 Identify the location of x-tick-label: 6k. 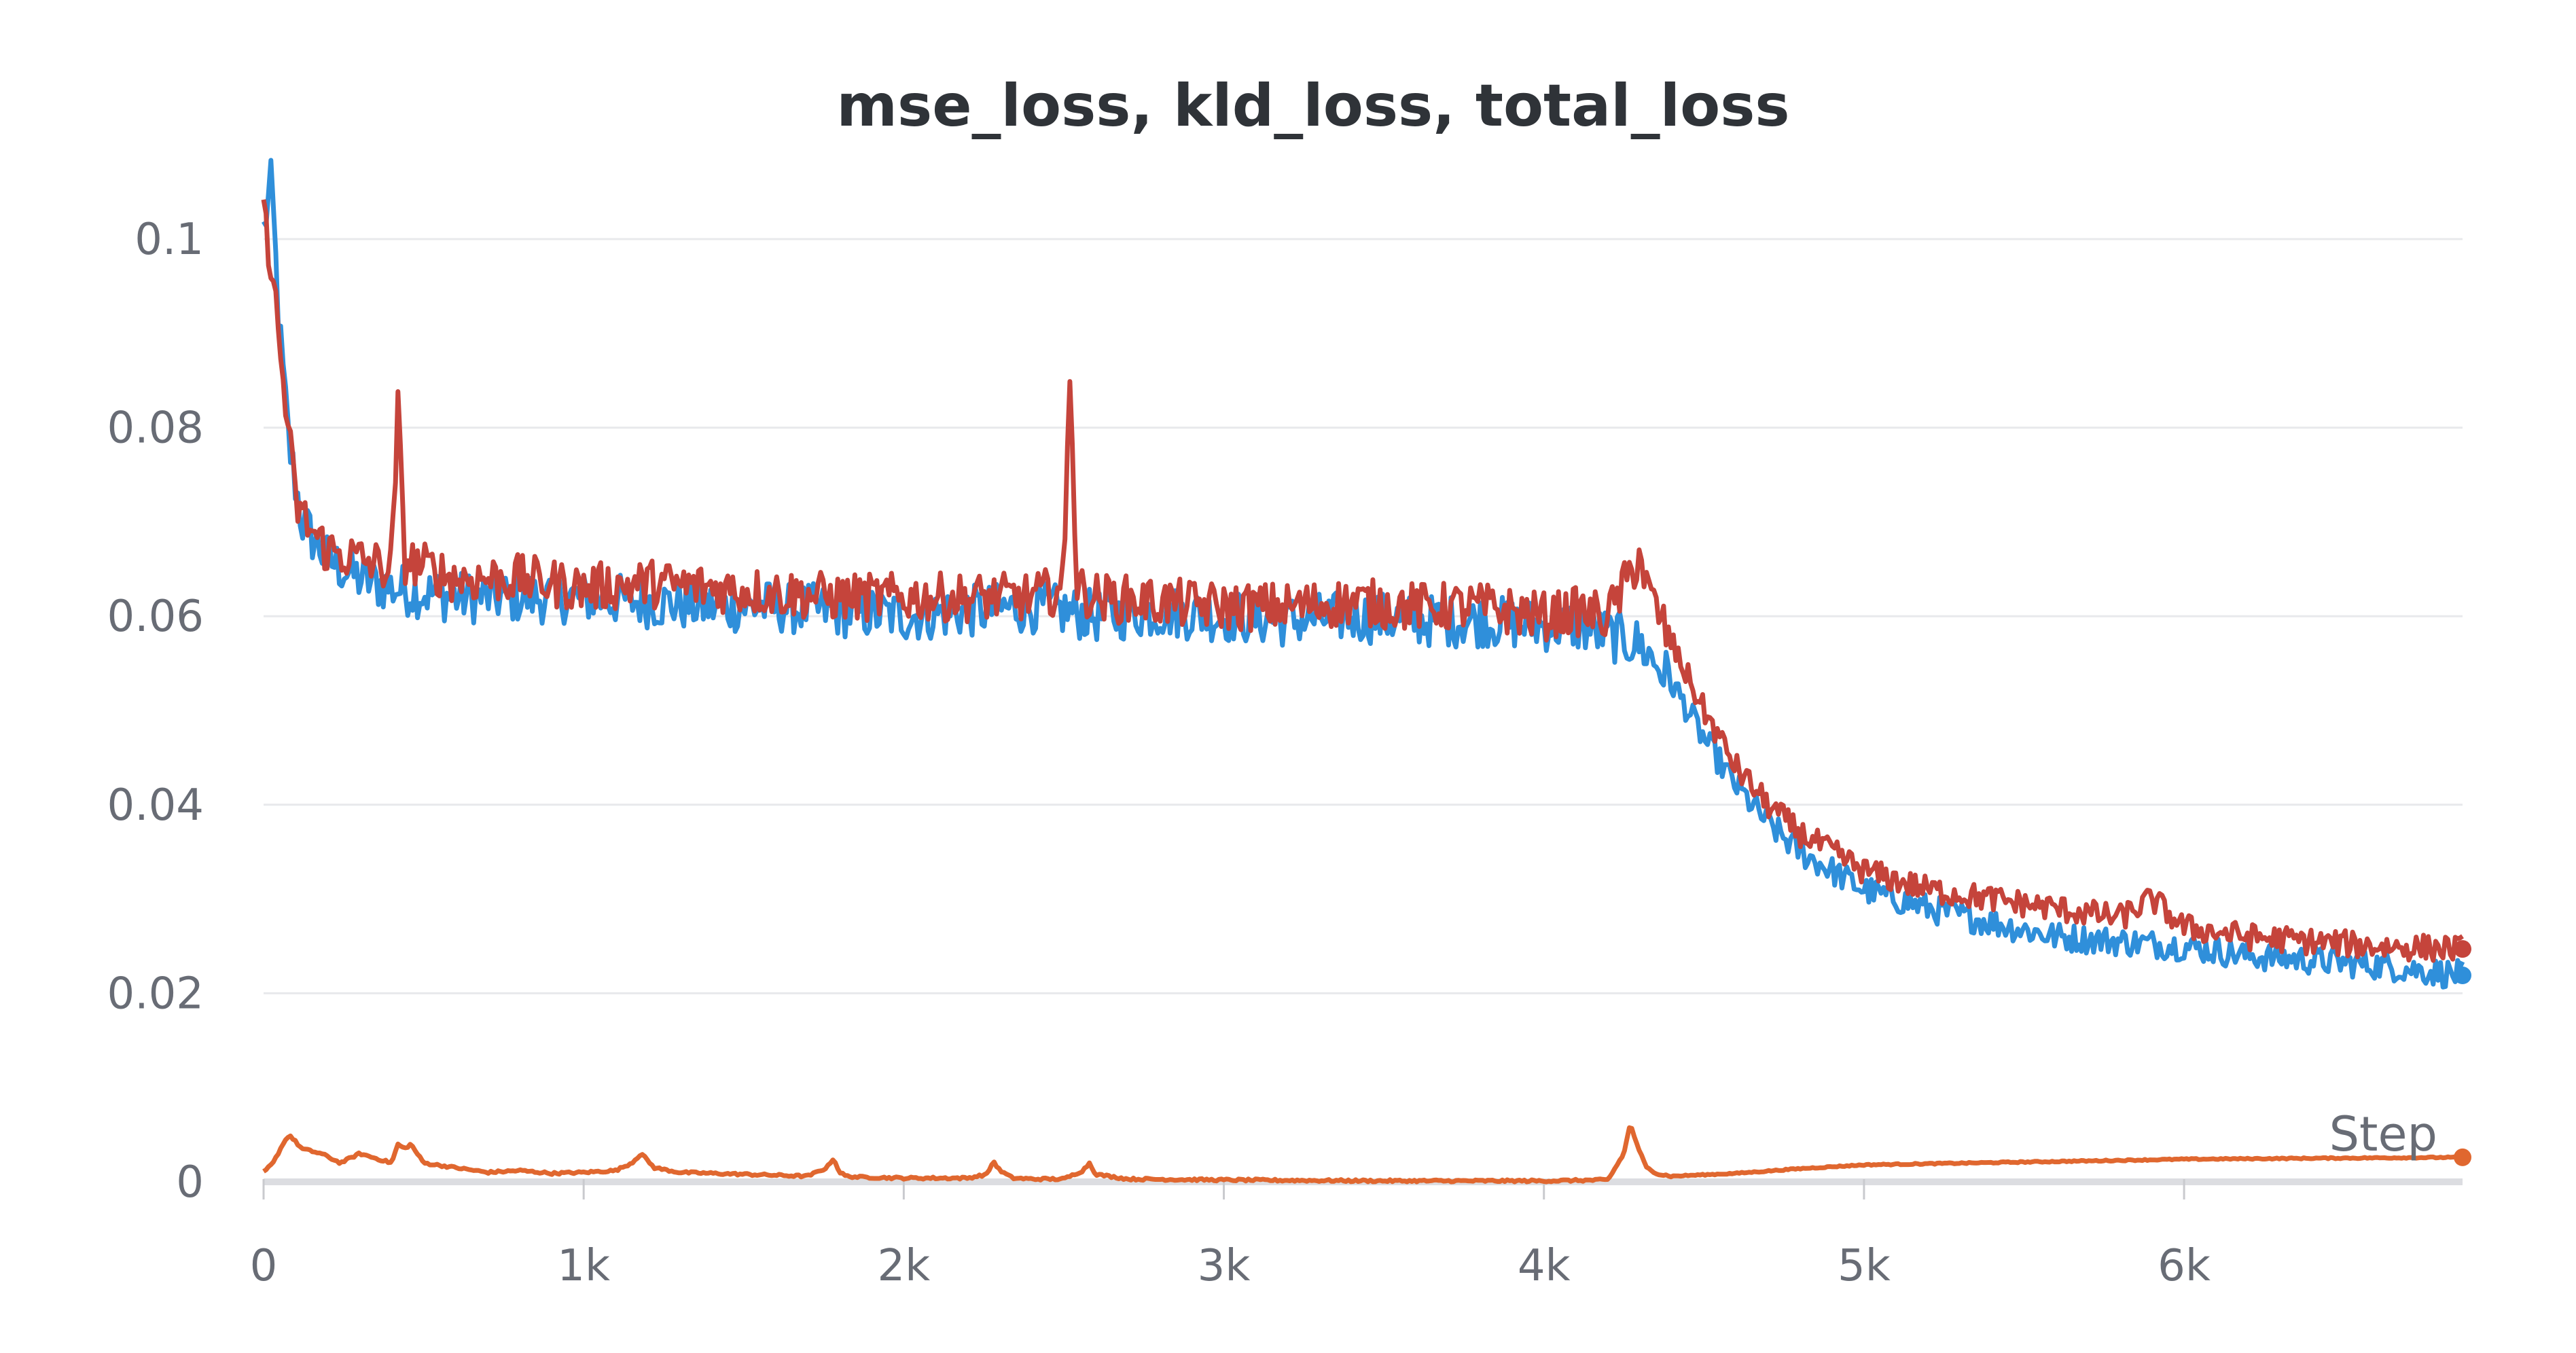
(2184, 1266).